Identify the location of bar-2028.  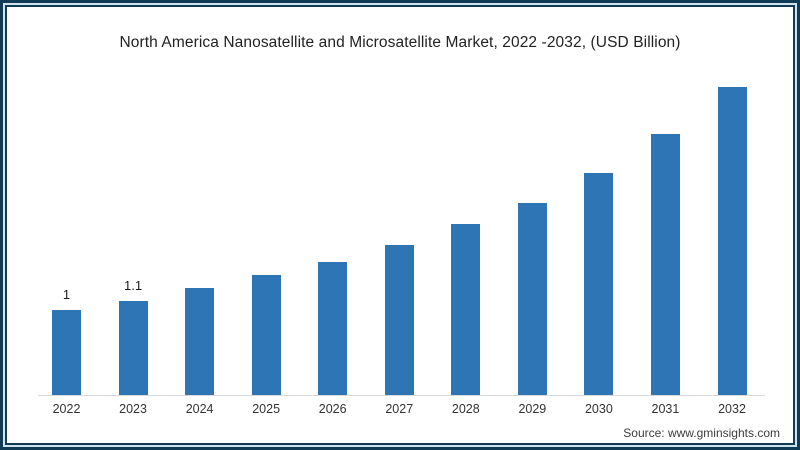
(466, 309).